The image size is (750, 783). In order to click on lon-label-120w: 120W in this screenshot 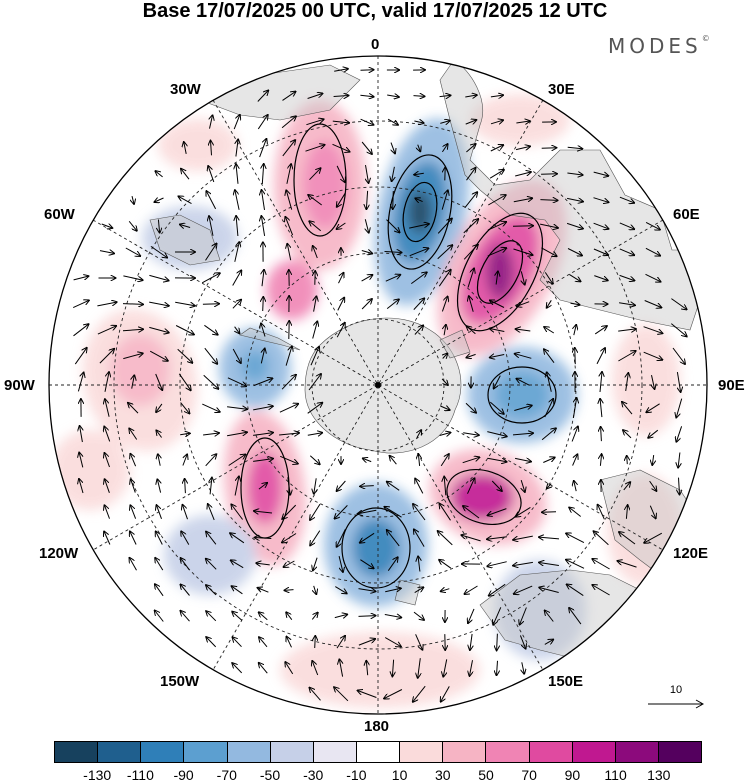, I will do `click(59, 553)`.